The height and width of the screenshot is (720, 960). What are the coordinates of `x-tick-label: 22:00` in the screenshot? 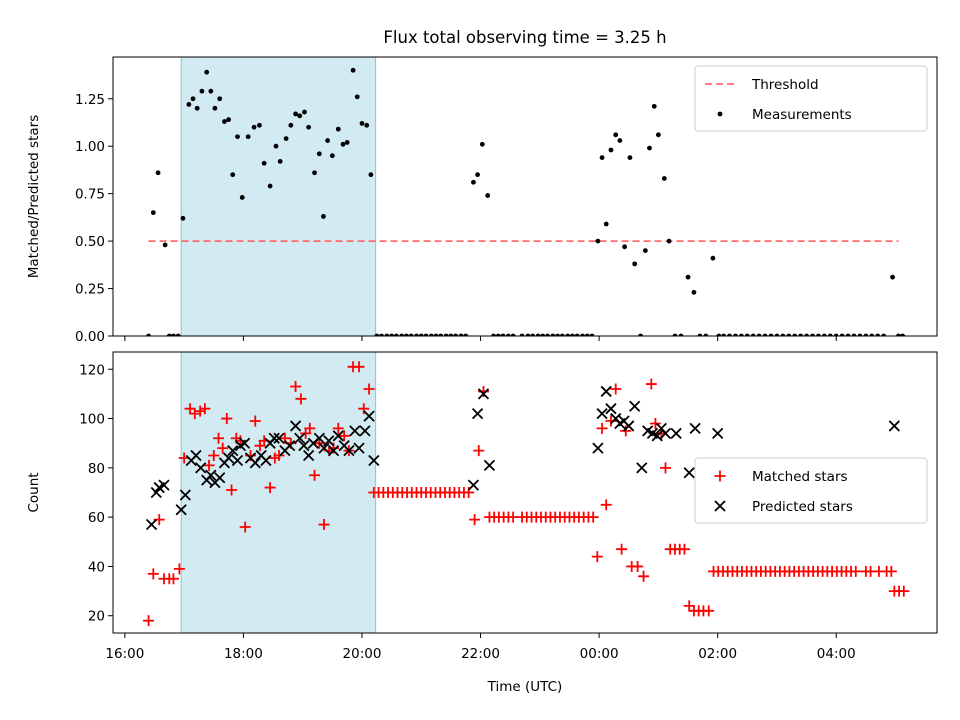 It's located at (480, 654).